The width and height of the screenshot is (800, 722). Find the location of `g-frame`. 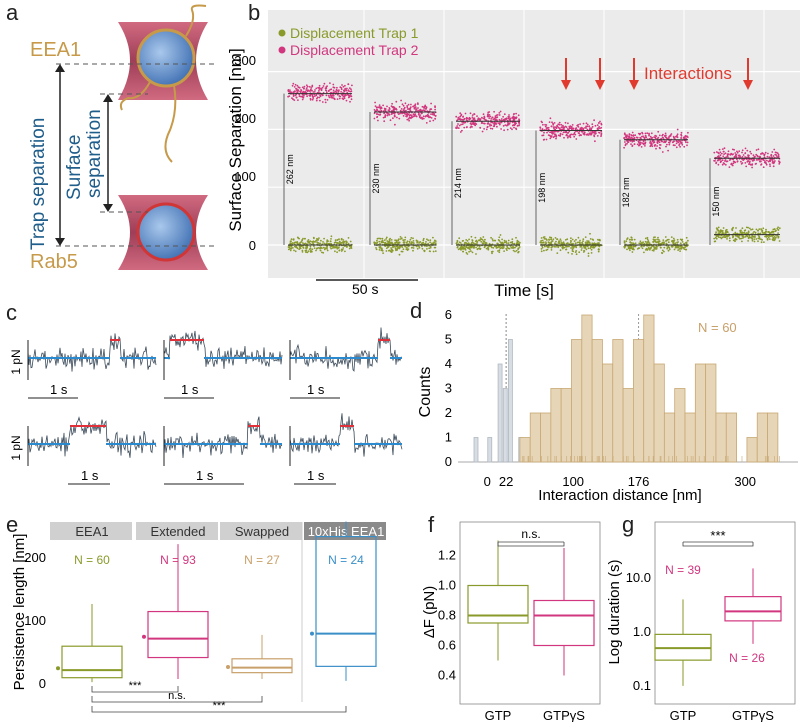

g-frame is located at coordinates (725, 613).